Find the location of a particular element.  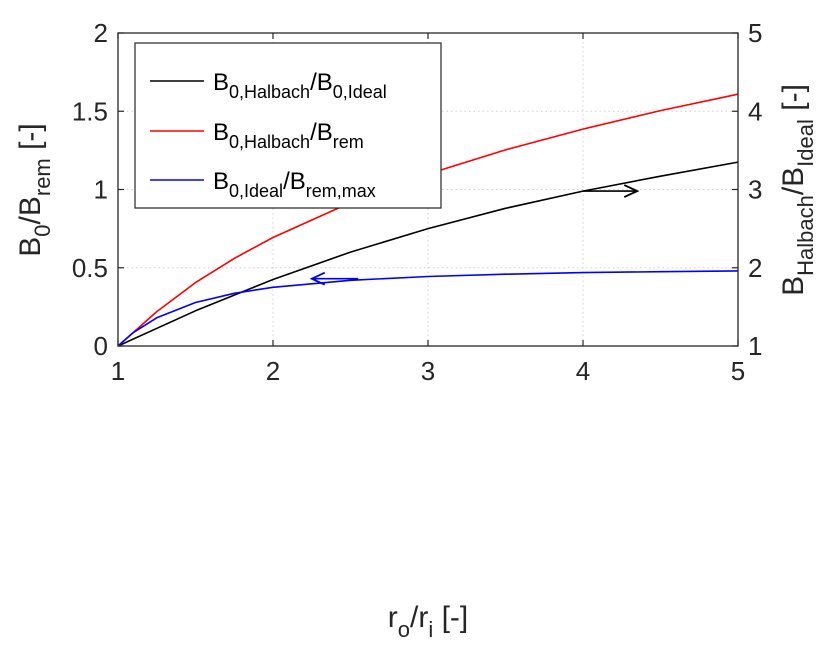

legend-label-halbach-ideal: B0,Halbach/B0,Ideal is located at coordinates (300, 85).